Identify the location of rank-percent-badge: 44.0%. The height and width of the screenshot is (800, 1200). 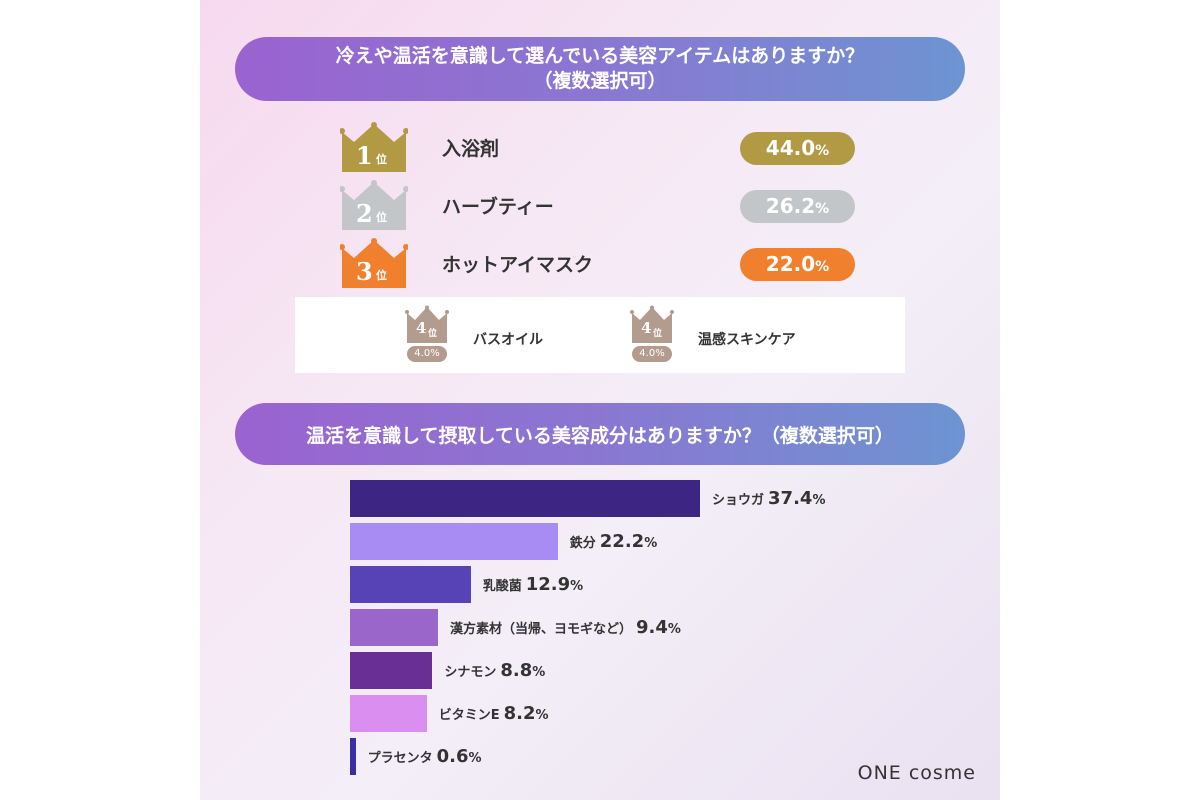
(797, 148).